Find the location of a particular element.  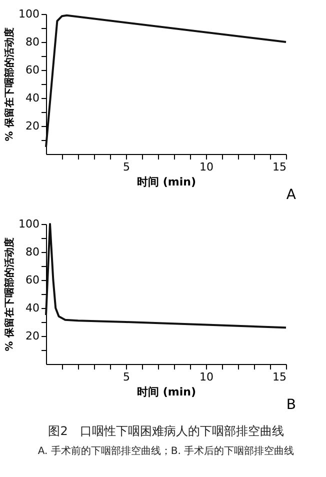

text: A is located at coordinates (291, 195).